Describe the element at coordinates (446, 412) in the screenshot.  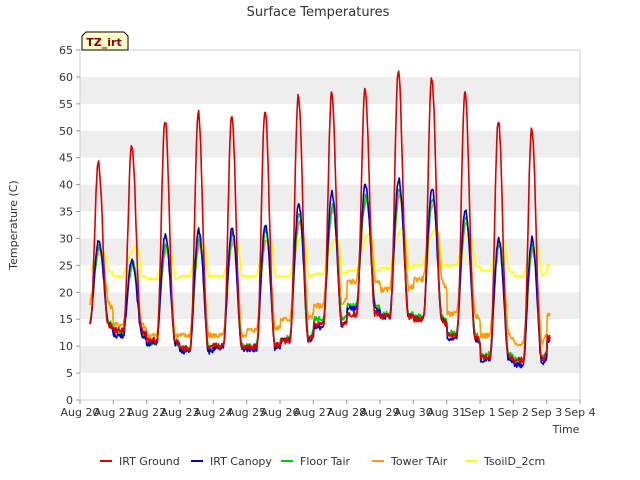
I see `x-tick-label: Aug 31` at that location.